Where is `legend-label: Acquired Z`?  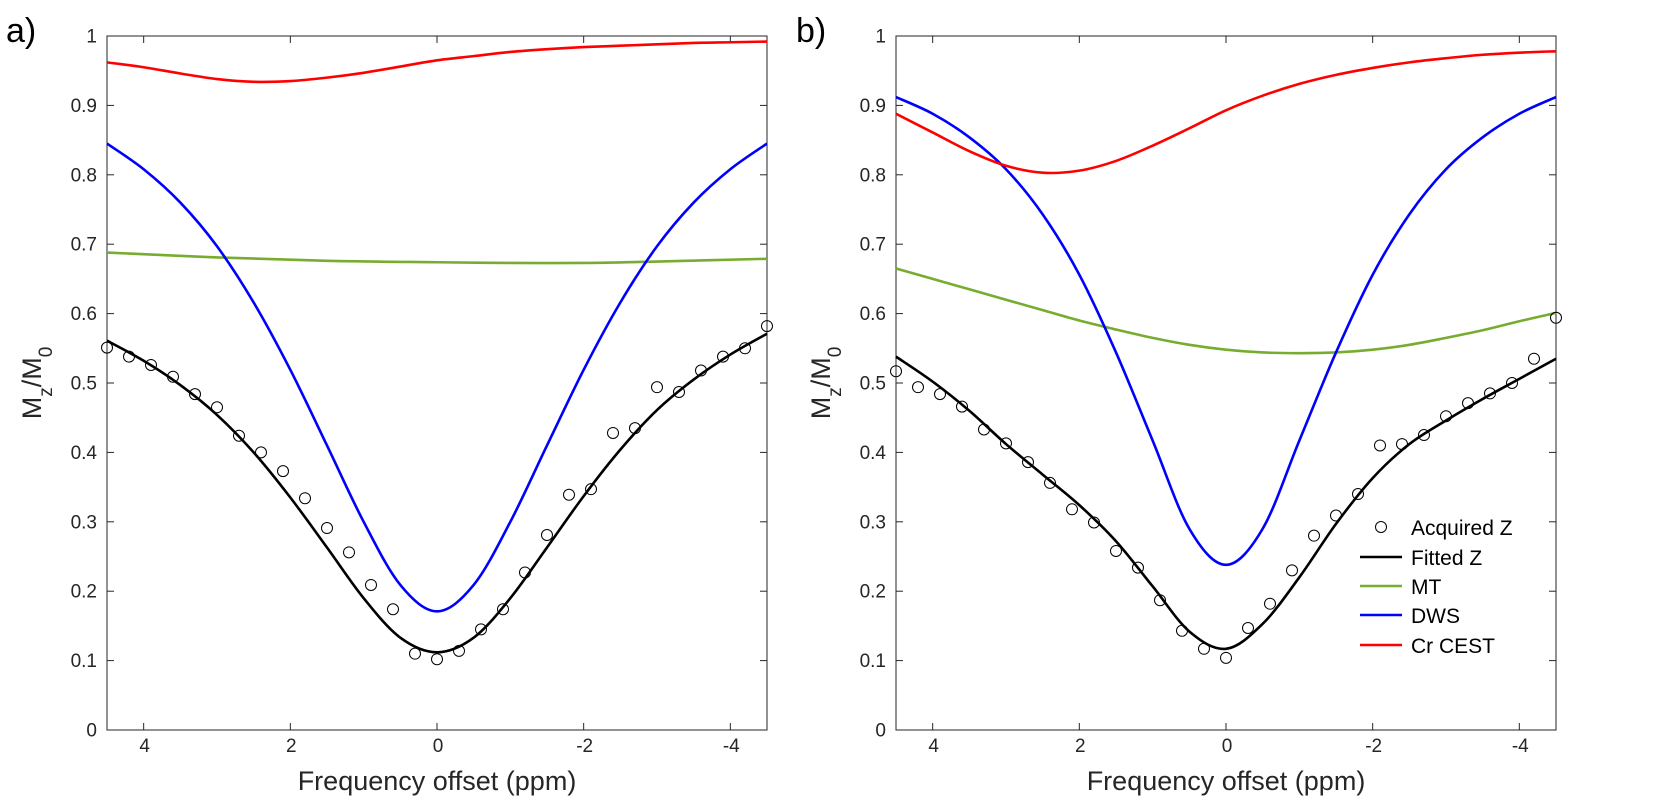
legend-label: Acquired Z is located at coordinates (1462, 528).